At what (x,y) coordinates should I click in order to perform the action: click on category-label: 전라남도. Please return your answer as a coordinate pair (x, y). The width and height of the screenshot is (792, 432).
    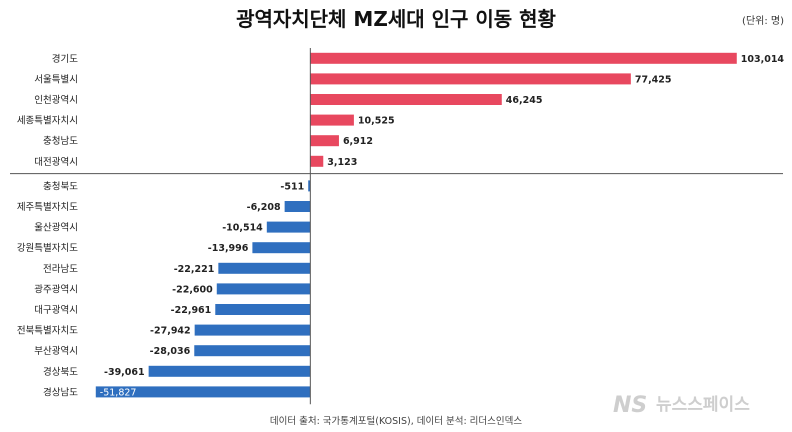
    Looking at the image, I should click on (60, 269).